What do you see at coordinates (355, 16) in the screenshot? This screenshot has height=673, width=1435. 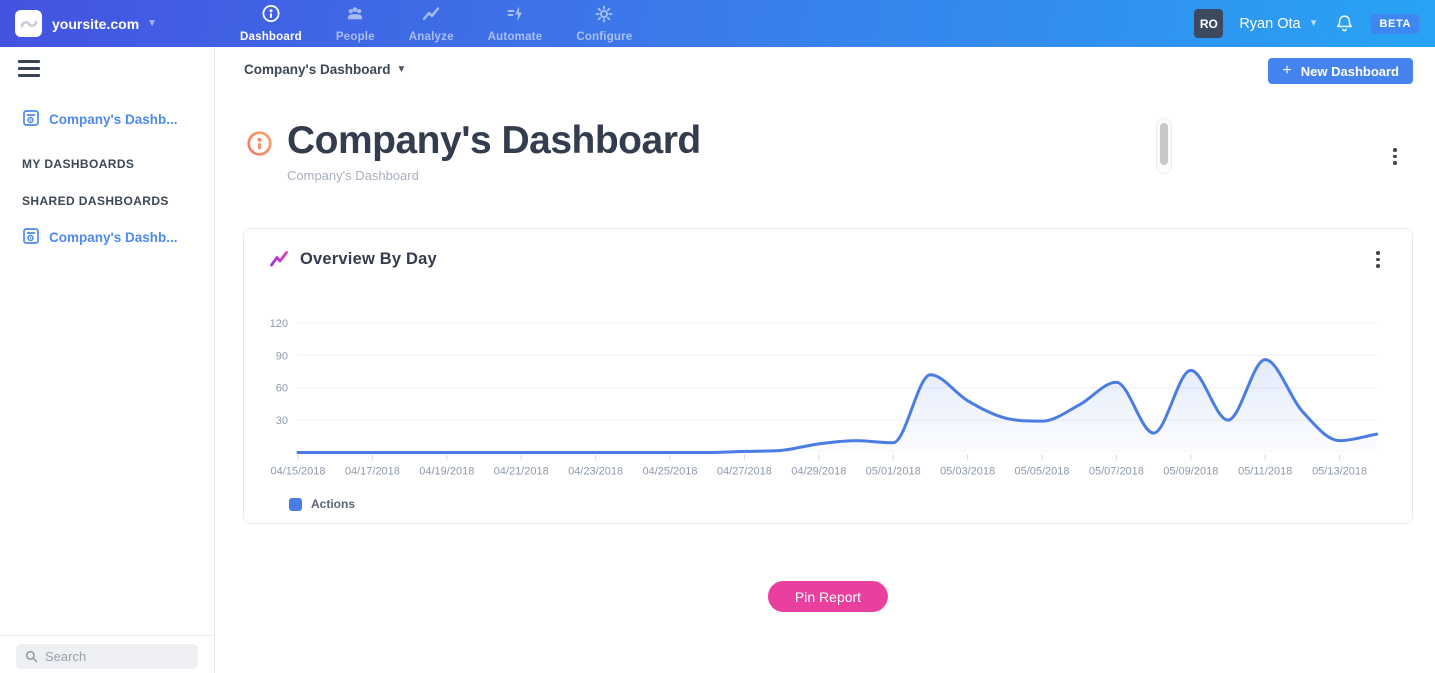 I see `people-icon` at bounding box center [355, 16].